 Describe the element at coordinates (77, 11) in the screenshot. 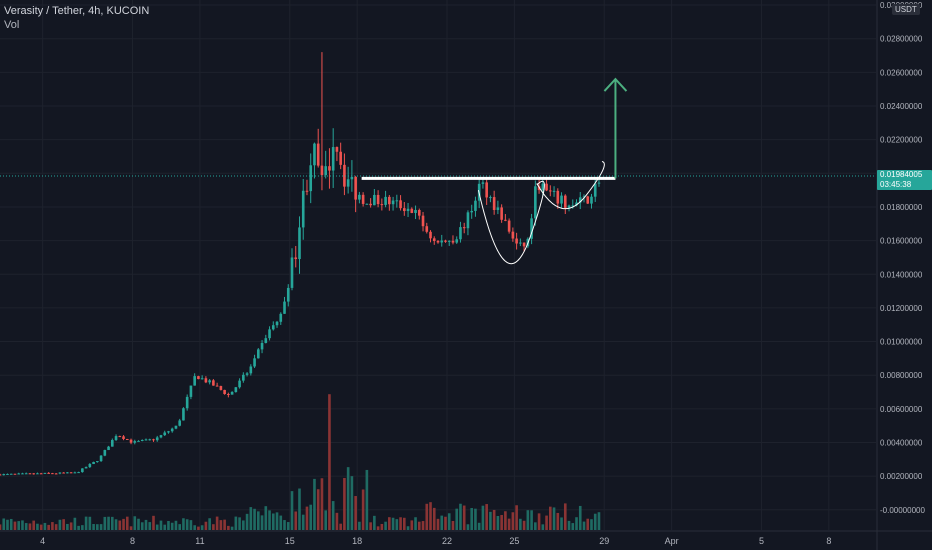

I see `symbol-title: Verasity / Tether, 4h, KUCOIN` at that location.